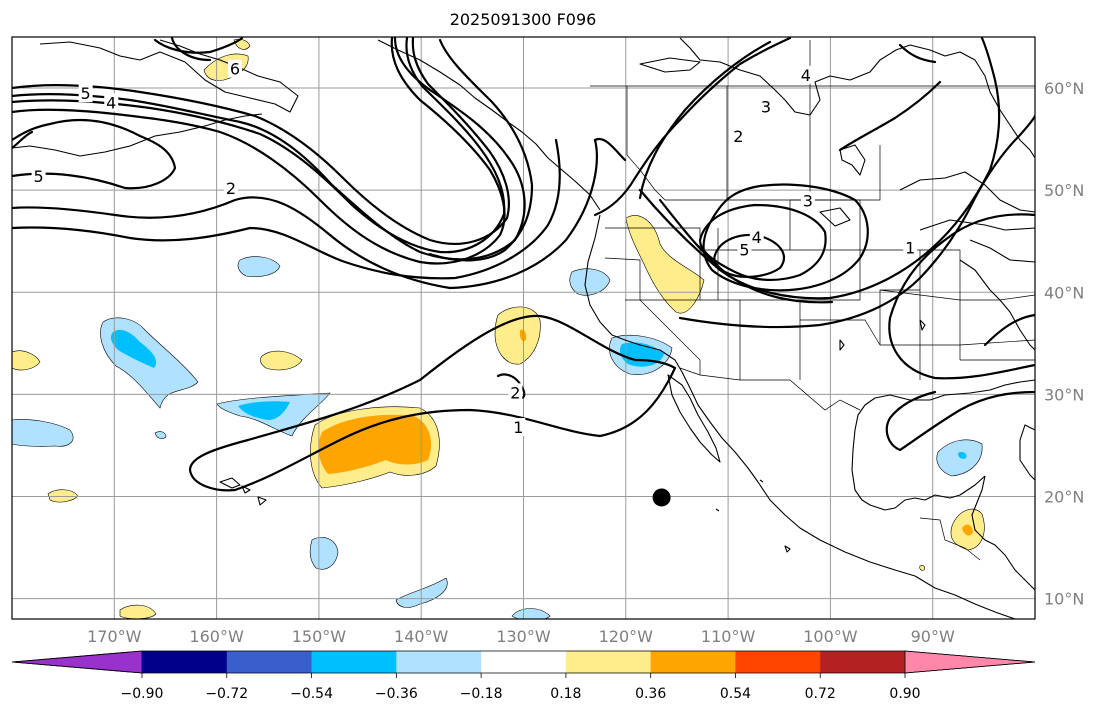  What do you see at coordinates (970, 662) in the screenshot?
I see `colorbar-extend-high` at bounding box center [970, 662].